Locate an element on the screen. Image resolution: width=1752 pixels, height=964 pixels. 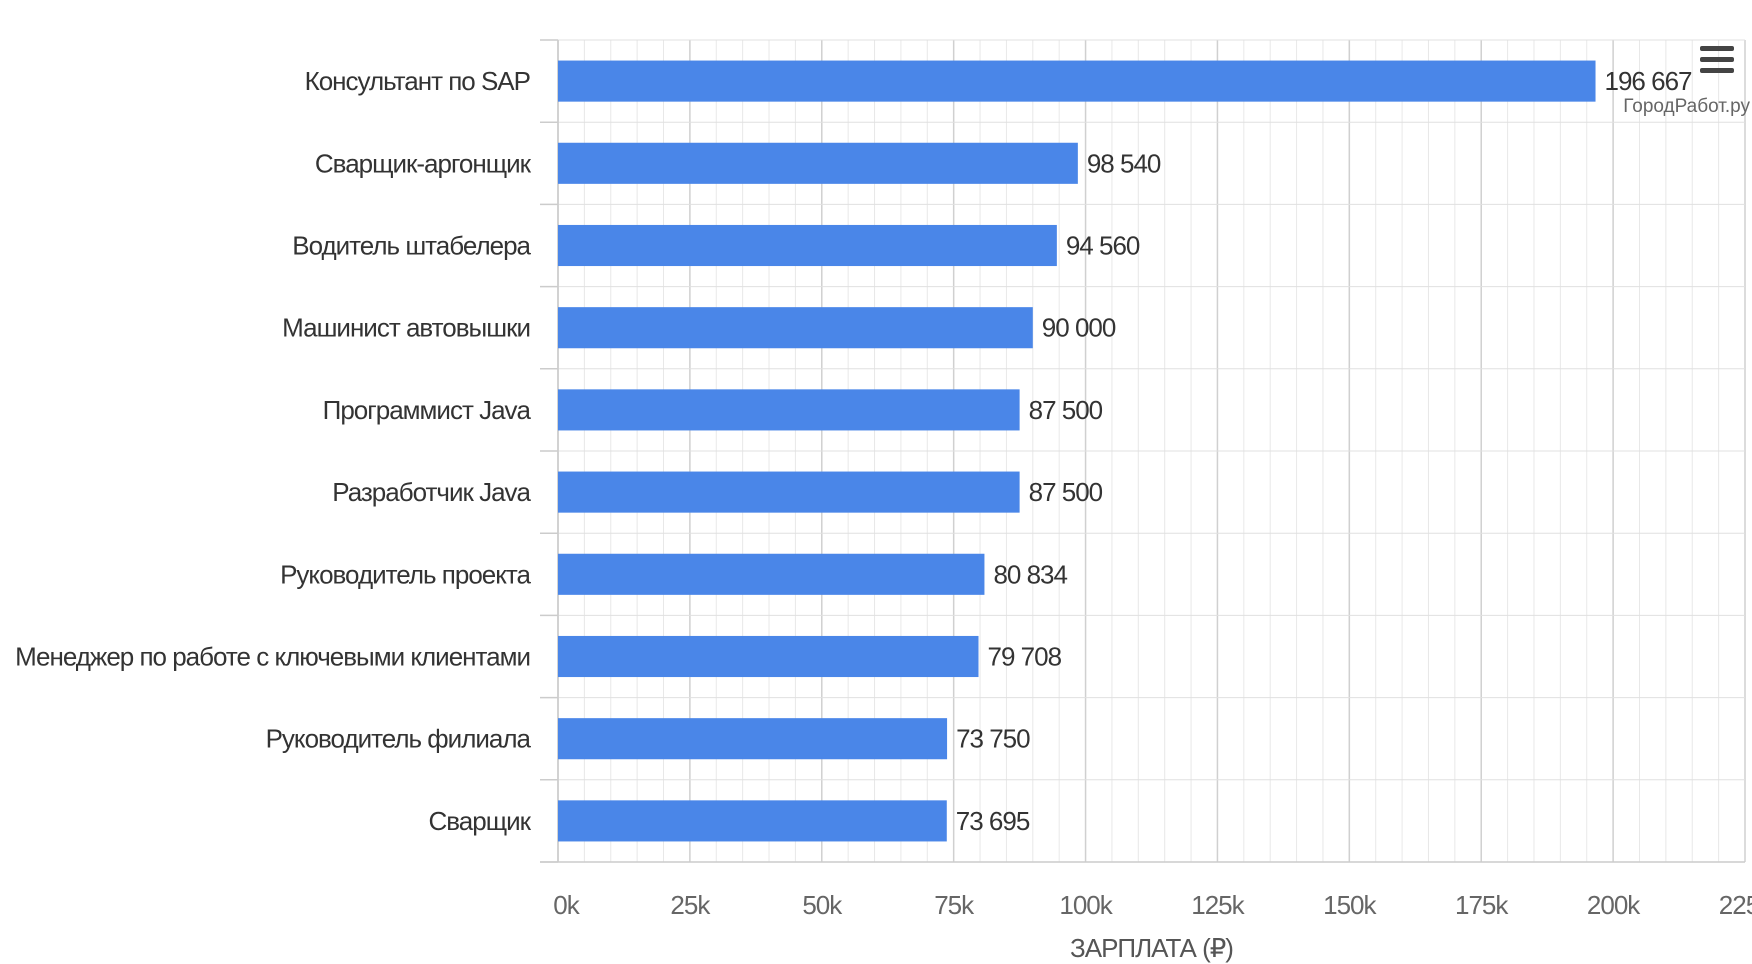
category-label: Водитель штабелера is located at coordinates (411, 246).